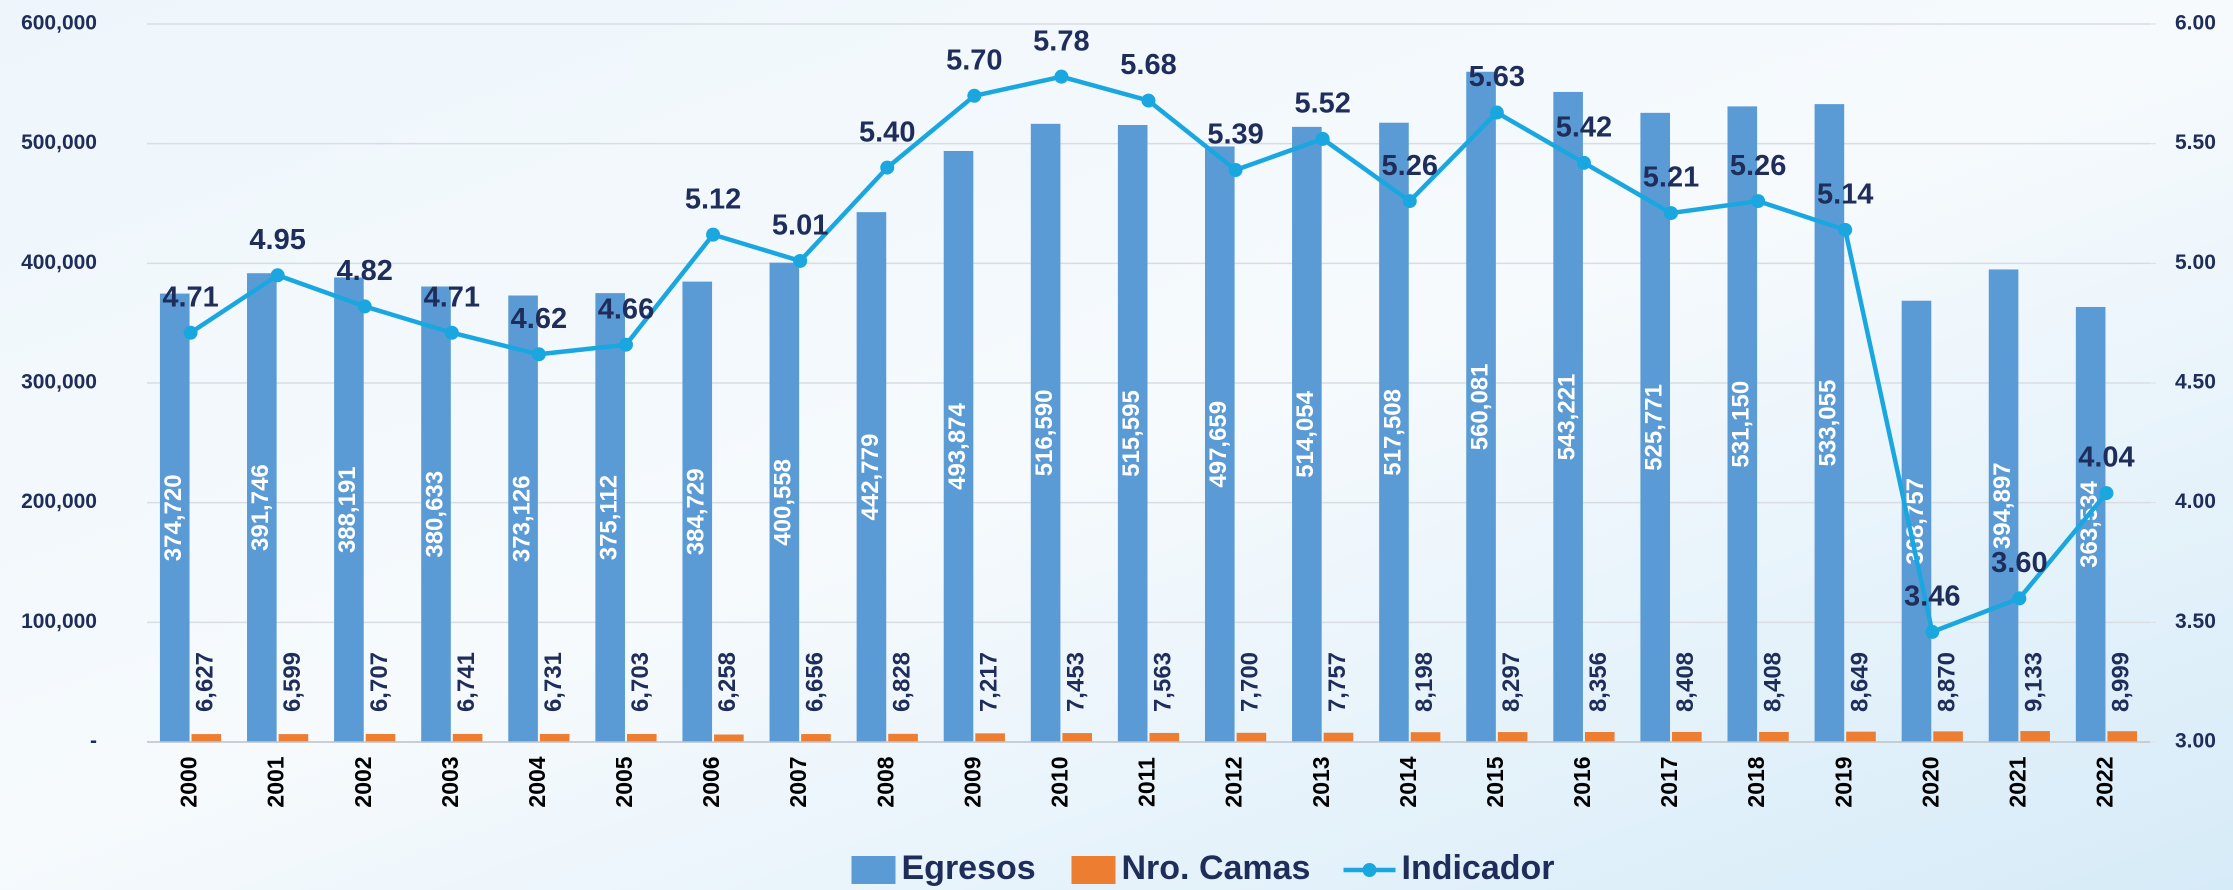 The width and height of the screenshot is (2233, 890). Describe the element at coordinates (1076, 682) in the screenshot. I see `data-label: 7,453` at that location.